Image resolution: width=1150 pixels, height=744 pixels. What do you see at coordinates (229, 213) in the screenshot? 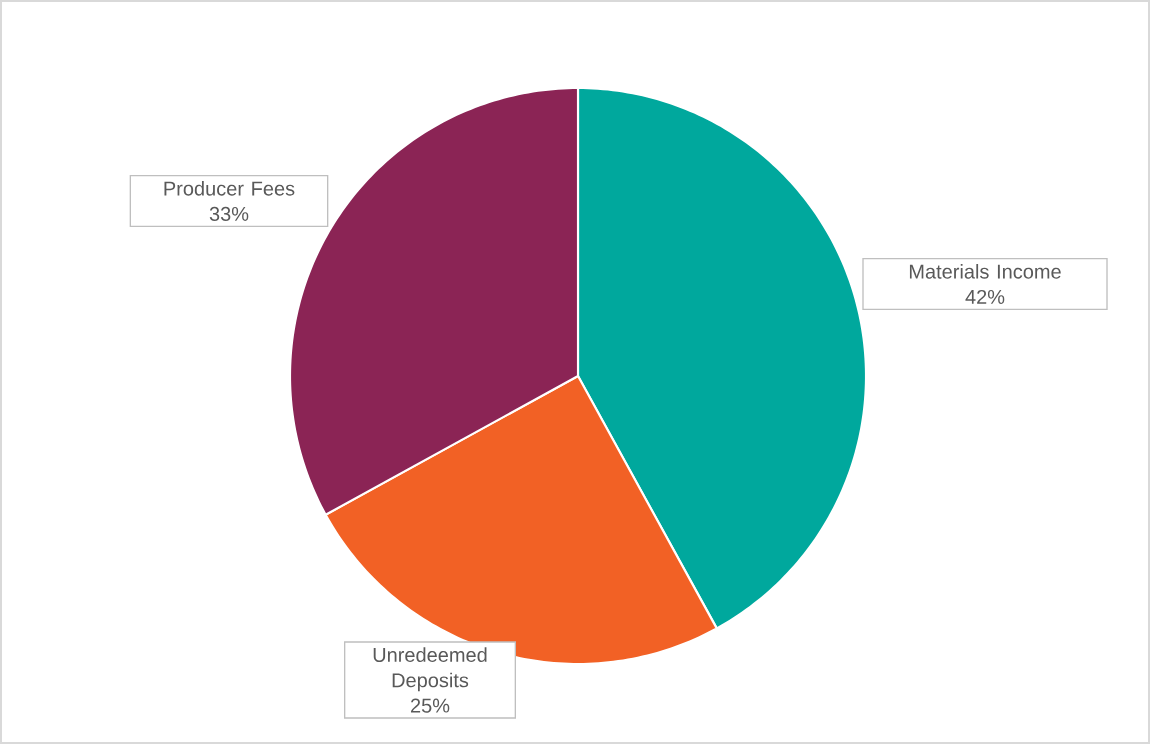
I see `data-label: 33%` at bounding box center [229, 213].